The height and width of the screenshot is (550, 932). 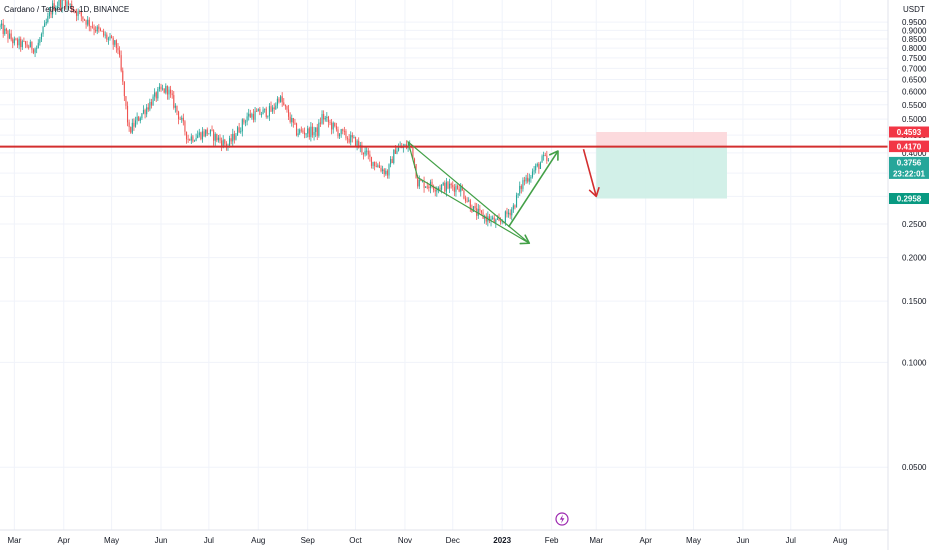 What do you see at coordinates (914, 119) in the screenshot?
I see `price-tick-label: 0.5000` at bounding box center [914, 119].